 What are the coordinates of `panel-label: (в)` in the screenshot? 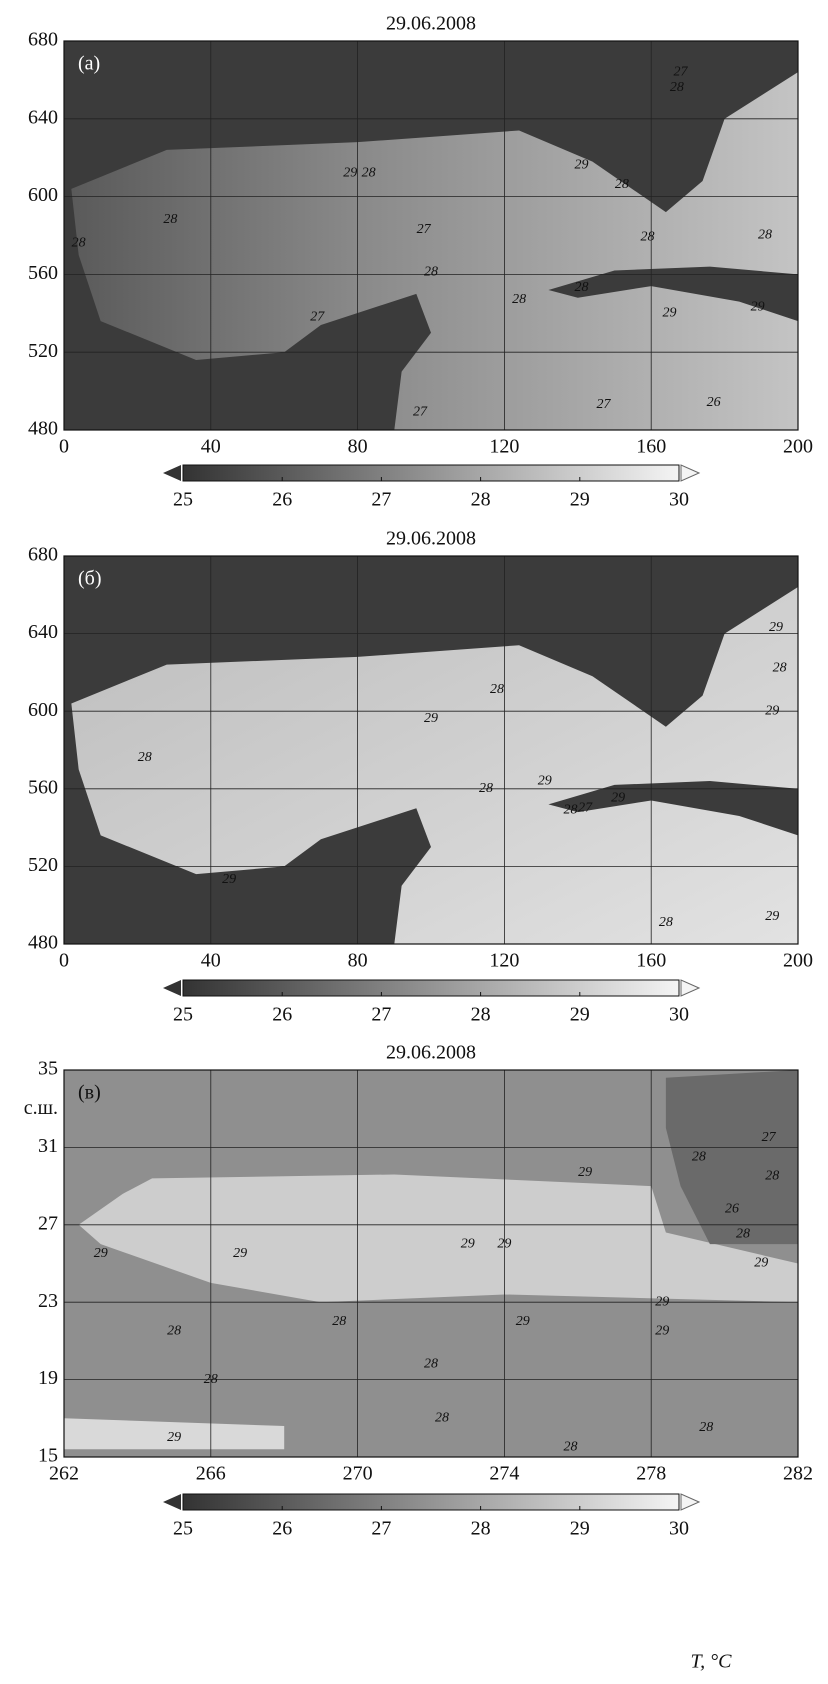 It's located at (89, 1093).